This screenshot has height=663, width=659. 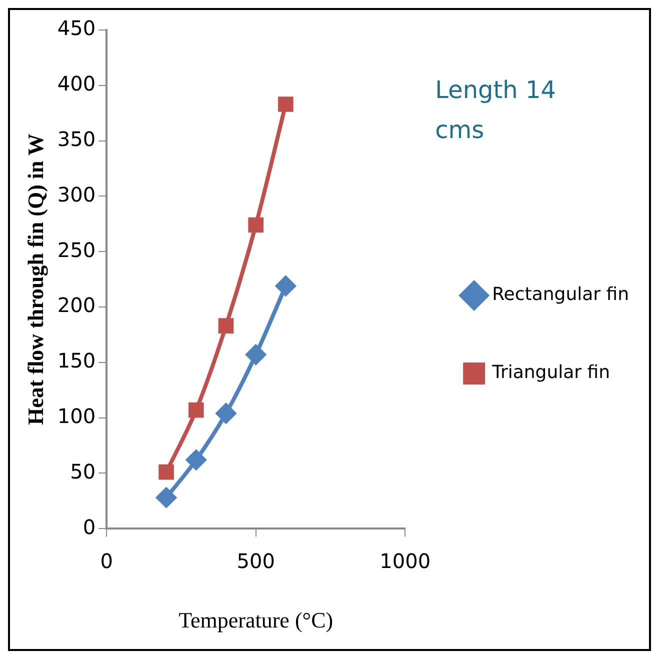 I want to click on legend-label: Triangular fin, so click(x=550, y=373).